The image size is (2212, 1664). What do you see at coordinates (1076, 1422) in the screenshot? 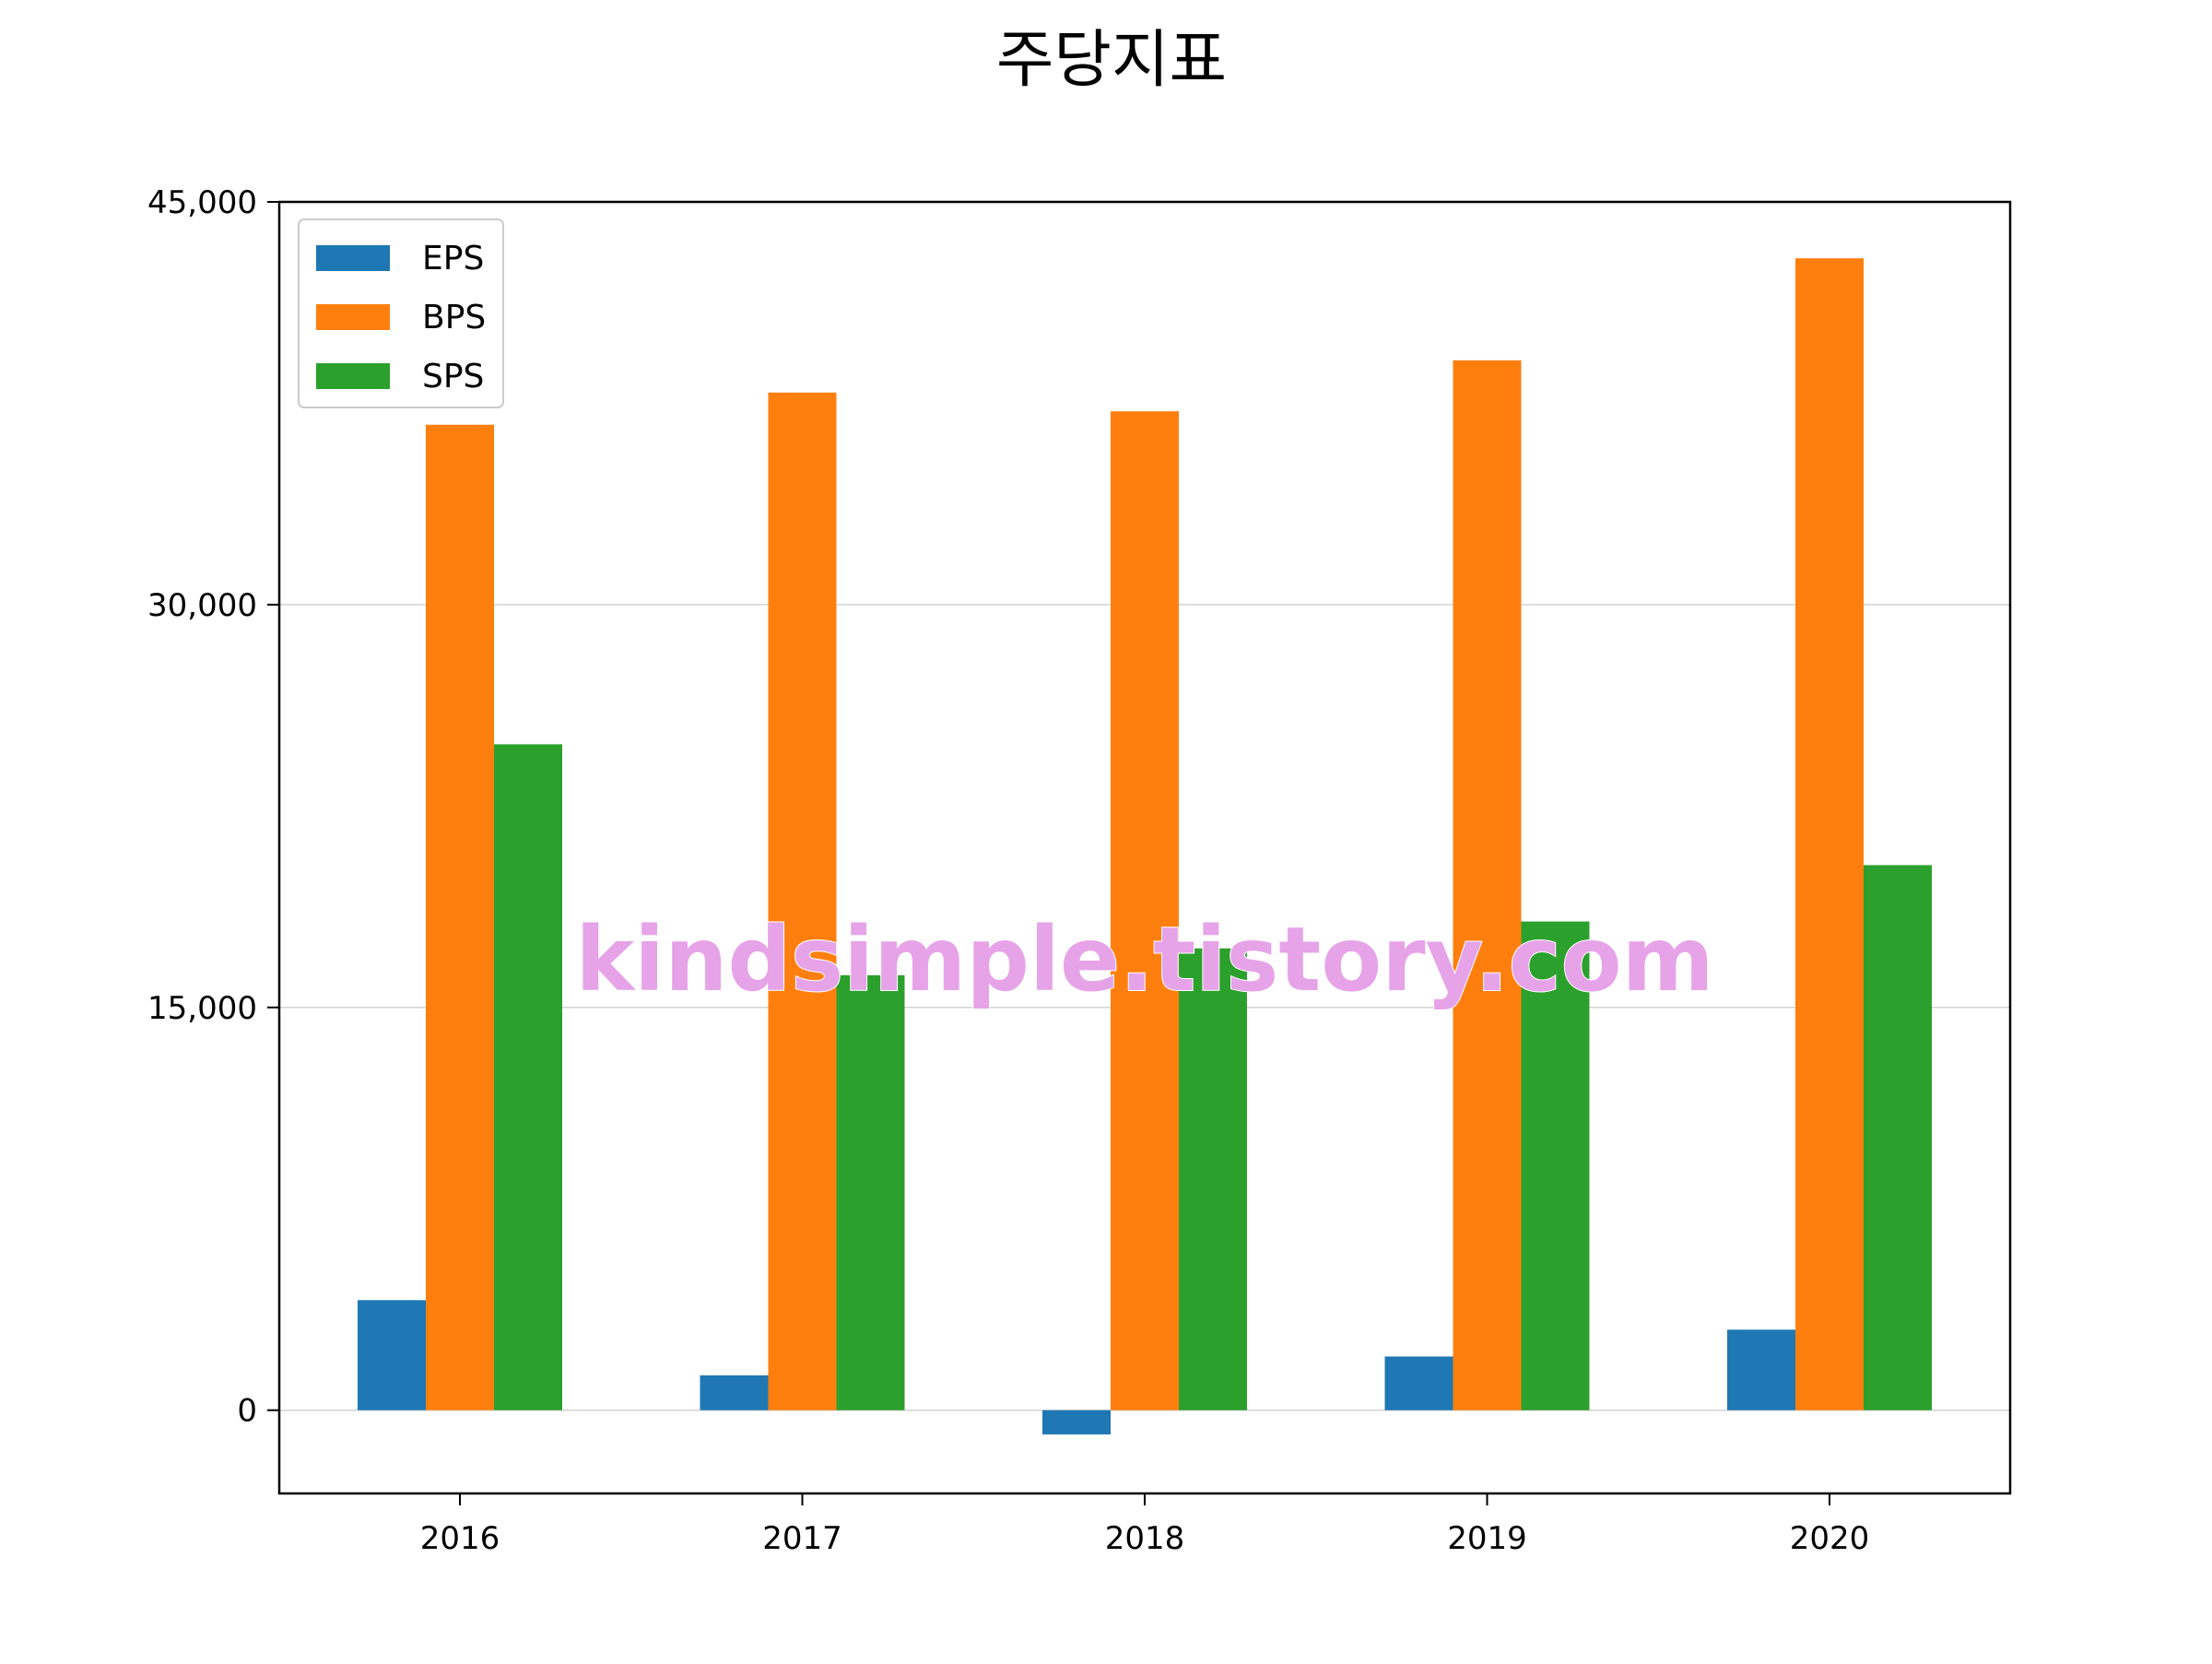
I see `bar-eps-2018` at bounding box center [1076, 1422].